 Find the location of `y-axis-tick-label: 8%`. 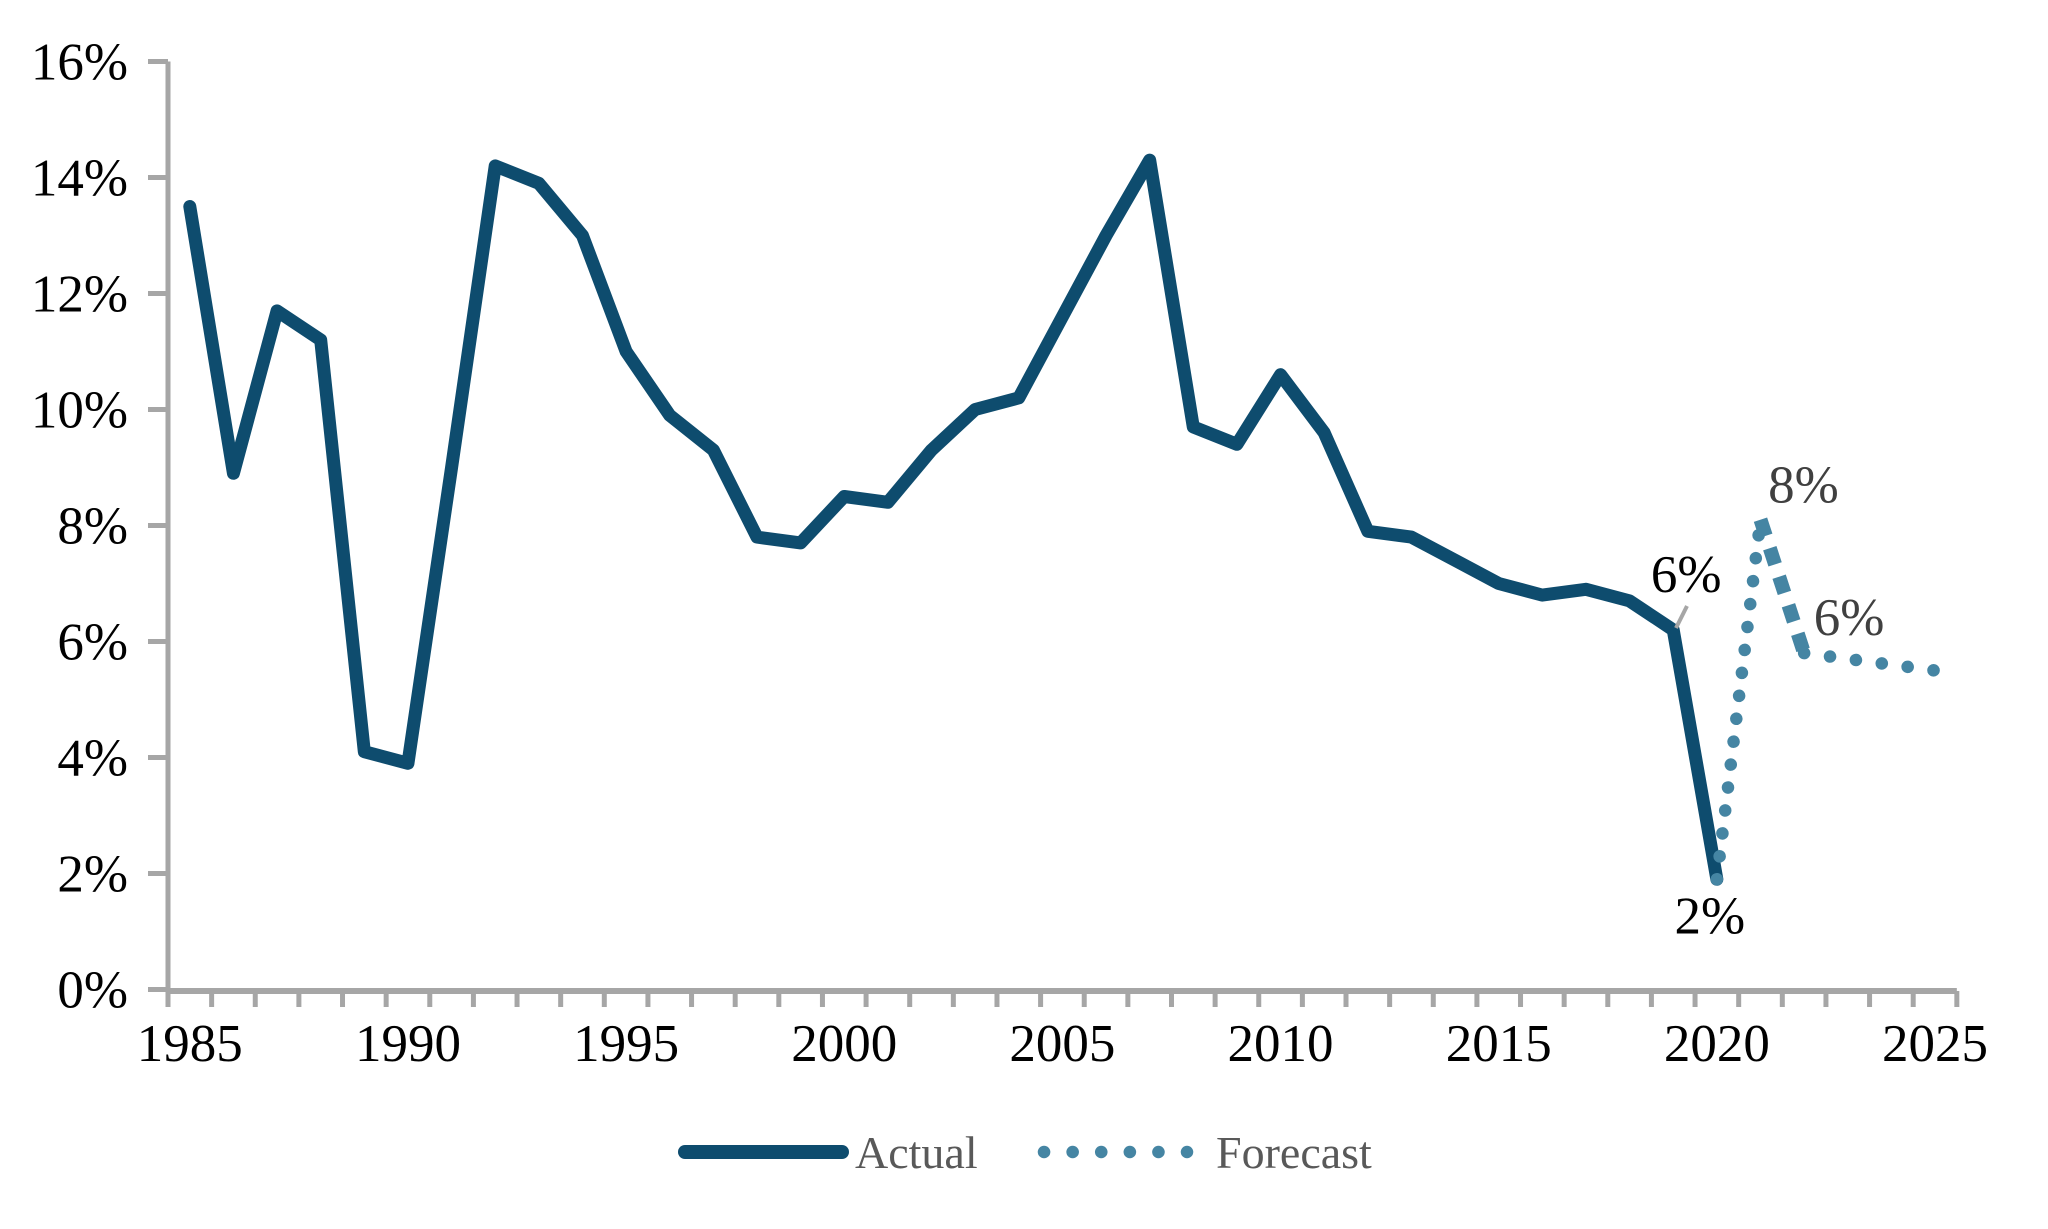

y-axis-tick-label: 8% is located at coordinates (92, 527).